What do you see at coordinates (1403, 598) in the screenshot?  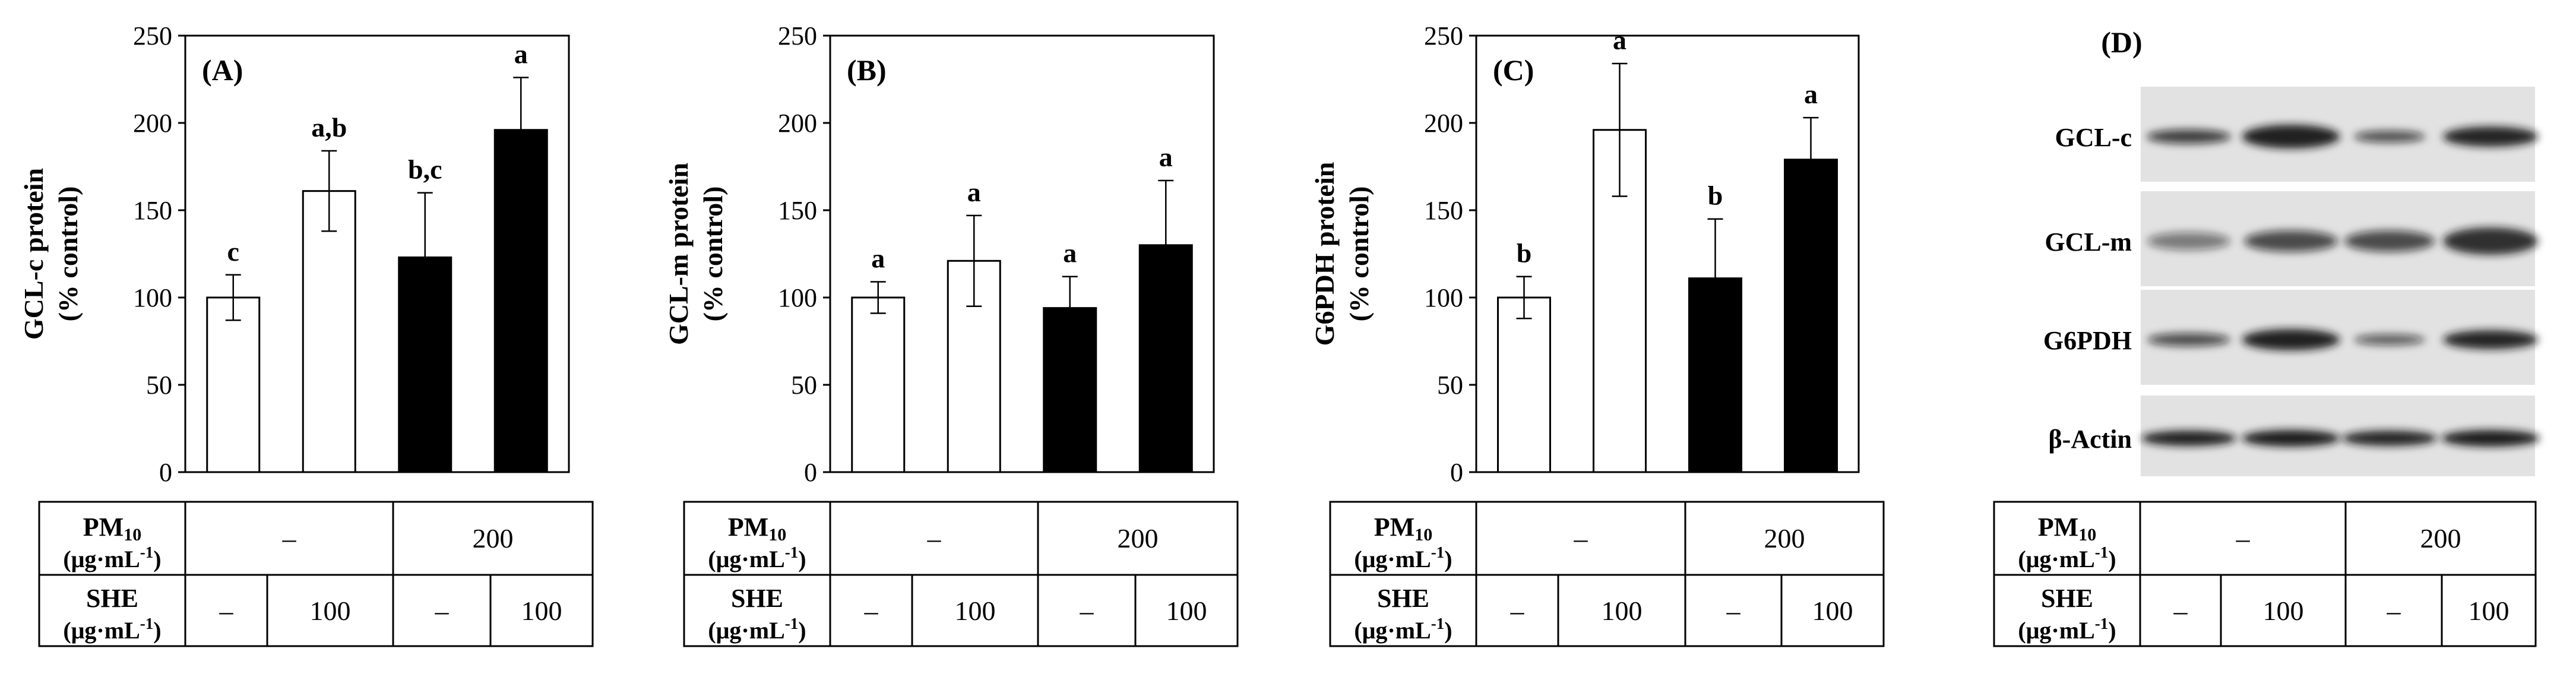 I see `panel-2-she-label: SHE` at bounding box center [1403, 598].